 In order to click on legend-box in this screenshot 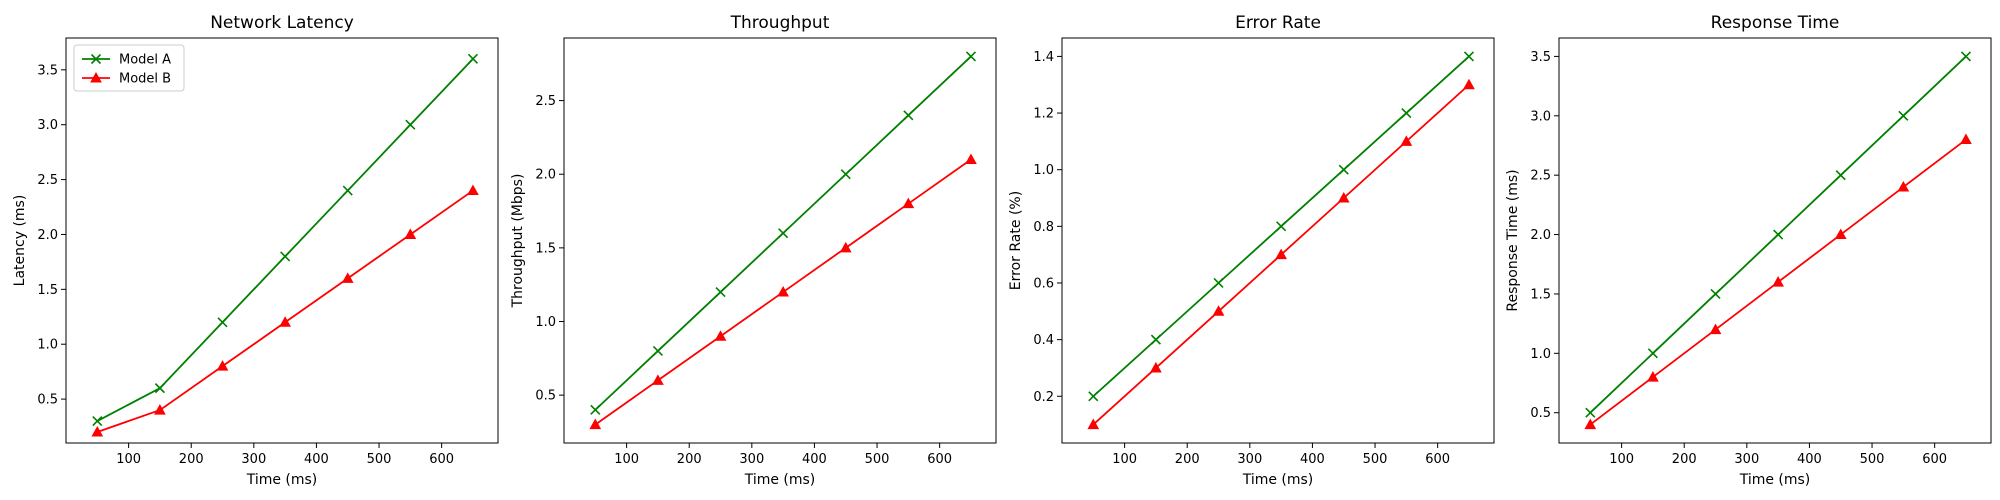, I will do `click(129, 68)`.